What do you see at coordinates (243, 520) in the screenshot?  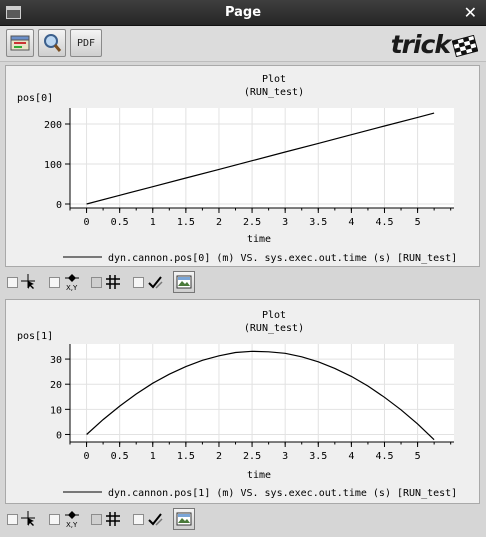 I see `plot-2-controls: X,Y` at bounding box center [243, 520].